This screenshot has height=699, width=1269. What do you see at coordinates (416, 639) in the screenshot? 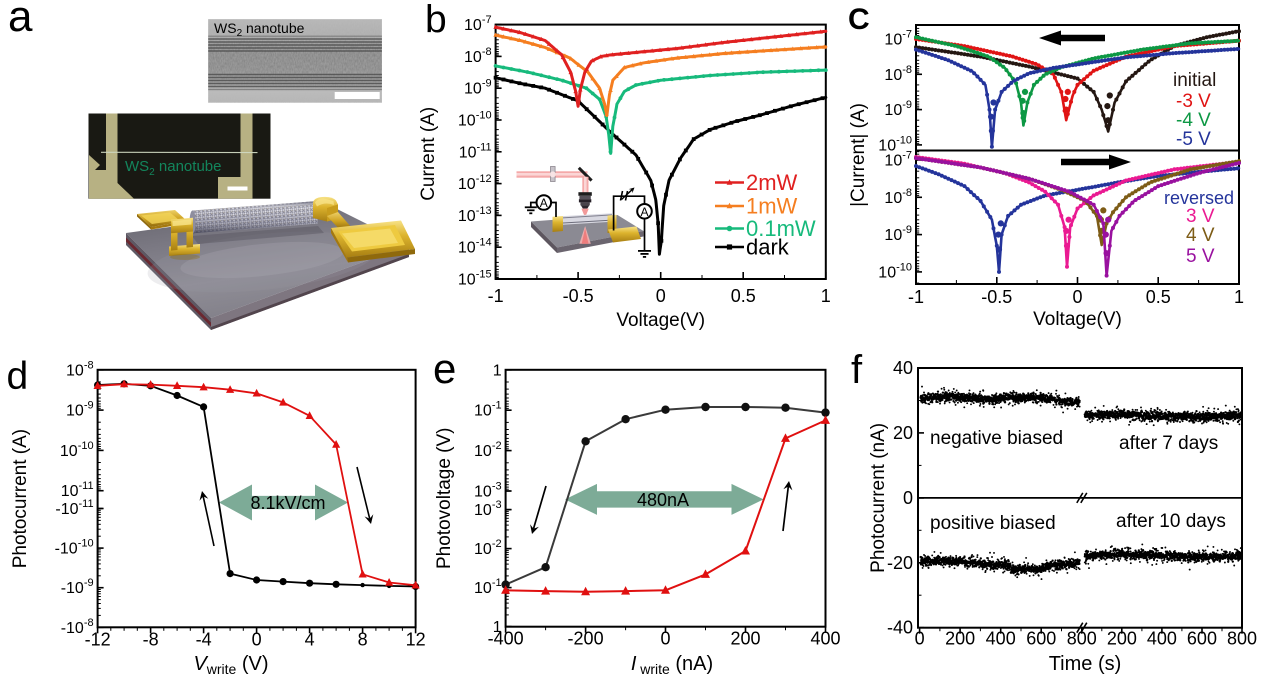
I see `svg-text: 12` at bounding box center [416, 639].